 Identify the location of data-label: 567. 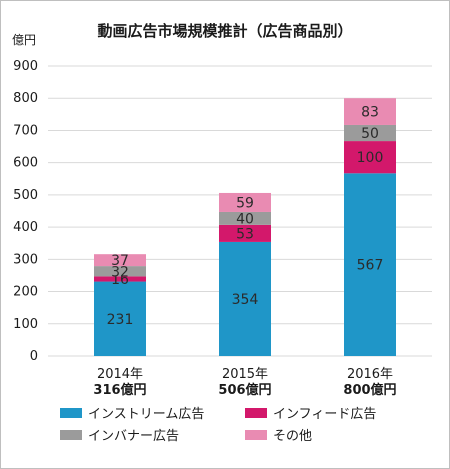
(370, 266).